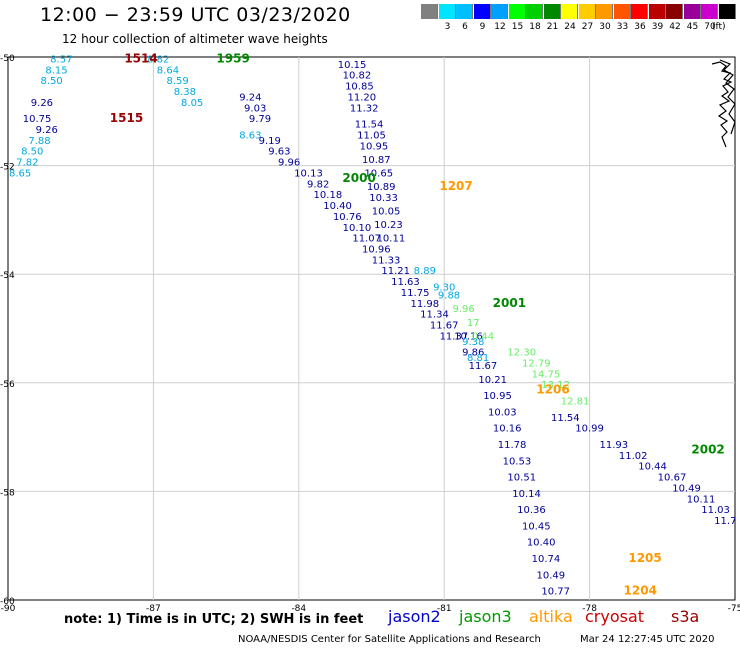  I want to click on wave-height-label: 8.59, so click(178, 81).